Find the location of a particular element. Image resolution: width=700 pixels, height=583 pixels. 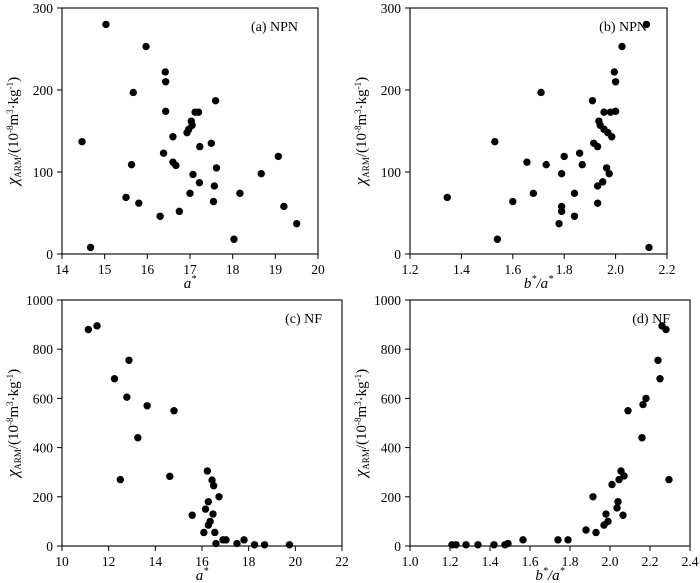

x-tick-label: 22 is located at coordinates (342, 561).